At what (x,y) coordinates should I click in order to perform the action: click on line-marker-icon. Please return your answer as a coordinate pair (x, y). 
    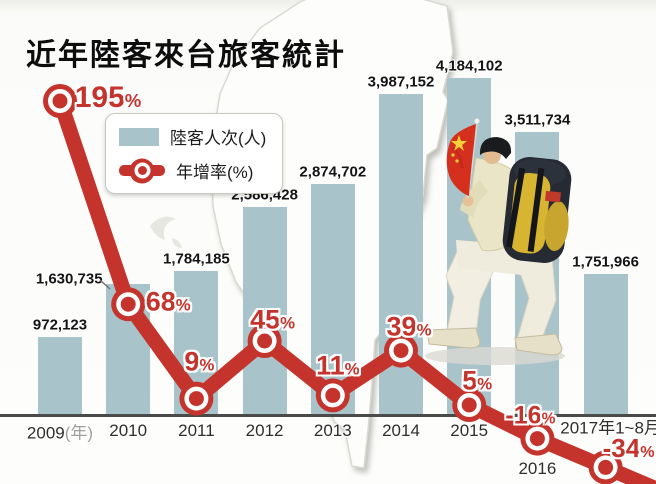
    Looking at the image, I should click on (142, 170).